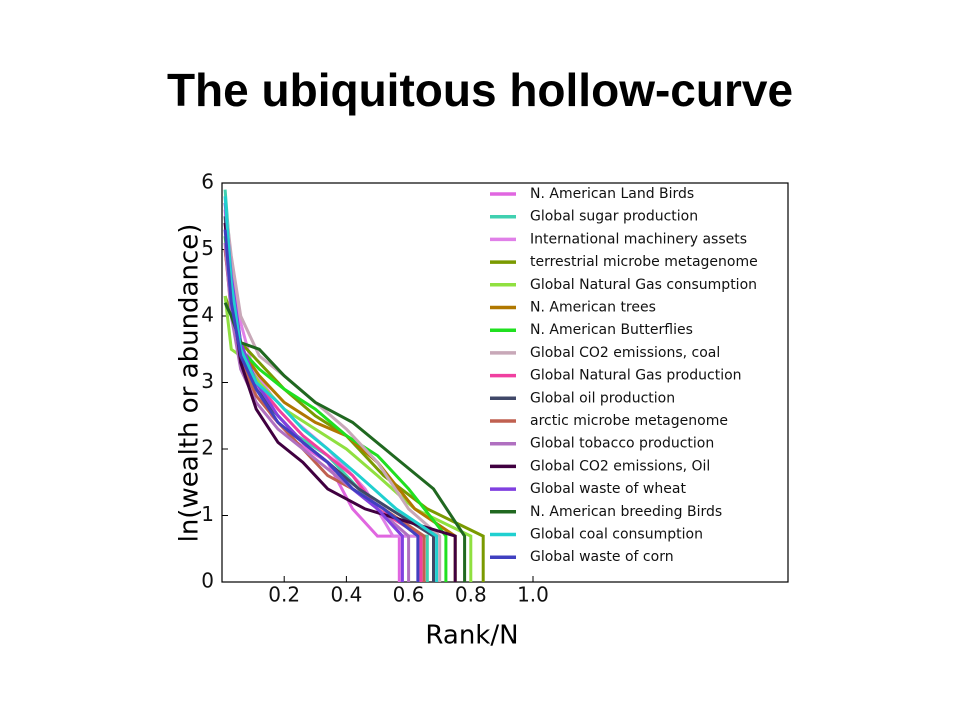  Describe the element at coordinates (207, 448) in the screenshot. I see `y-tick-label: 2` at that location.